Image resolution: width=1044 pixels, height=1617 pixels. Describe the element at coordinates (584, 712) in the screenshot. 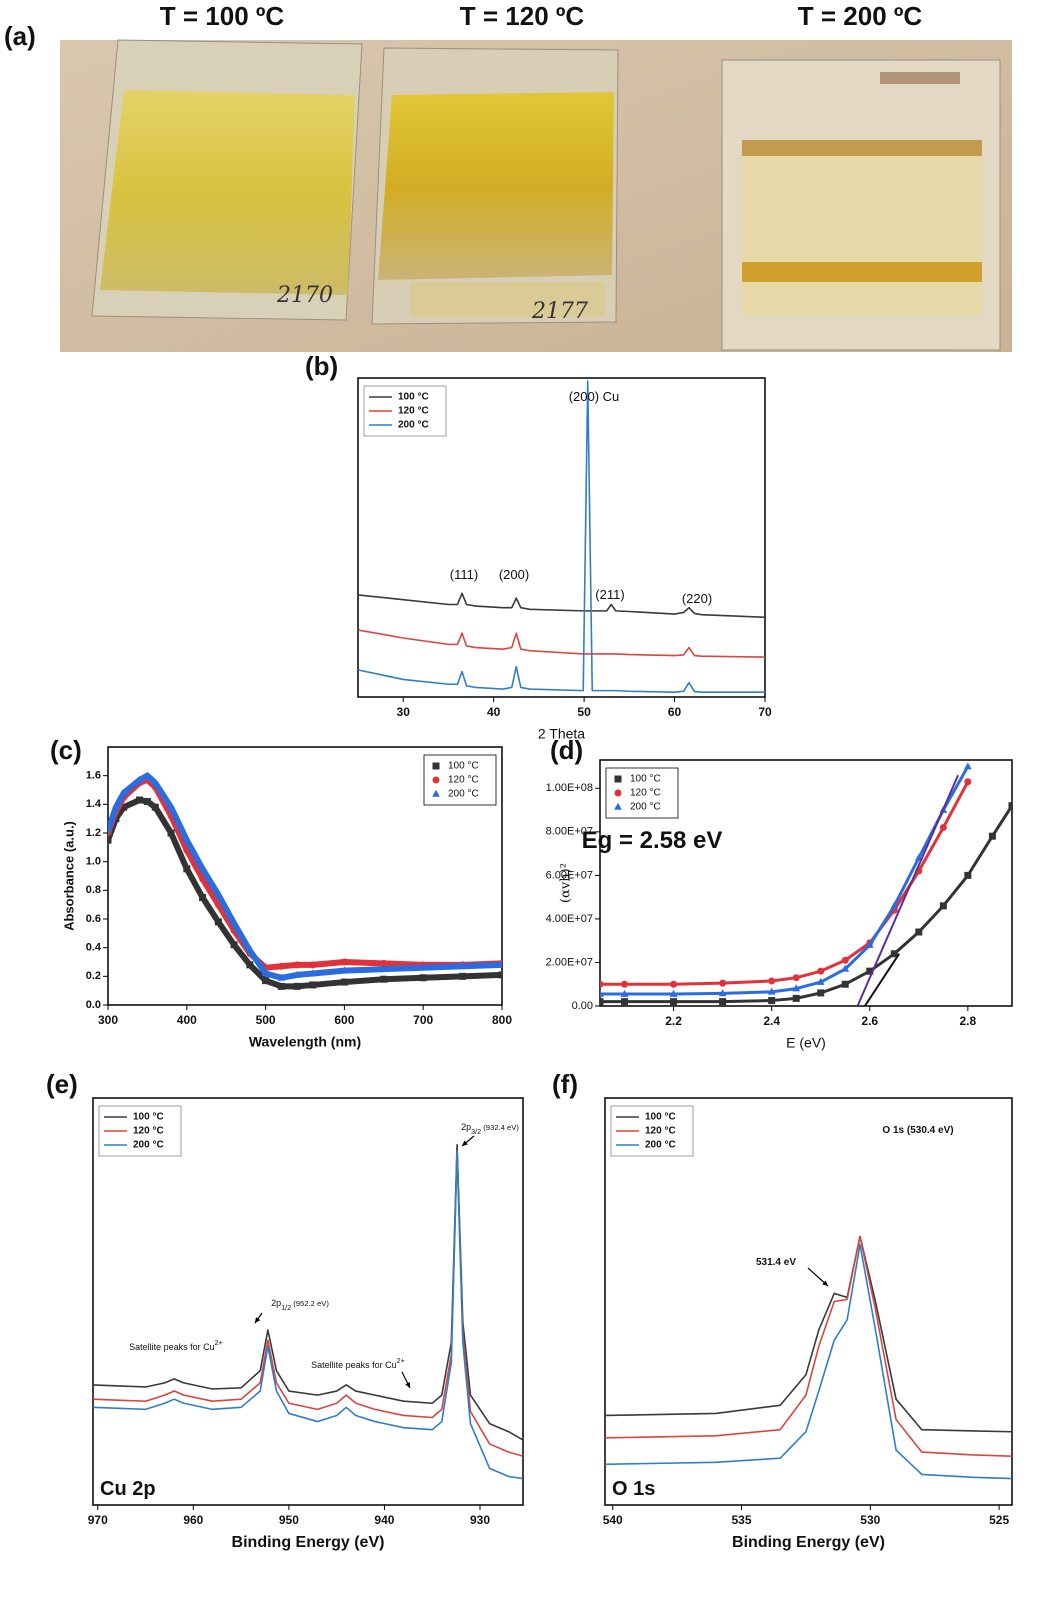

I see `x-tick-label: 50` at that location.